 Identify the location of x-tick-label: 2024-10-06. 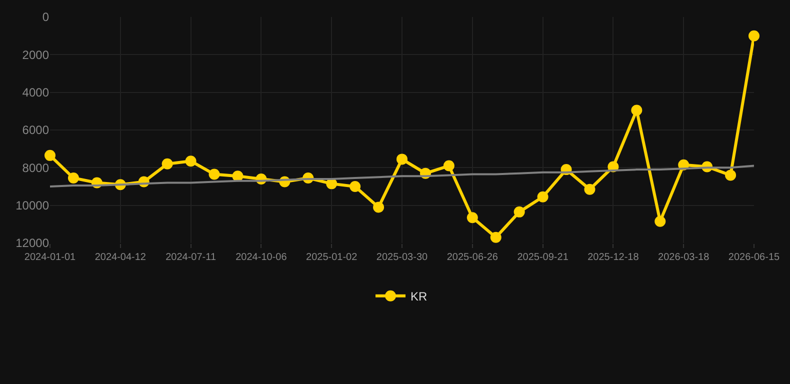
(262, 257).